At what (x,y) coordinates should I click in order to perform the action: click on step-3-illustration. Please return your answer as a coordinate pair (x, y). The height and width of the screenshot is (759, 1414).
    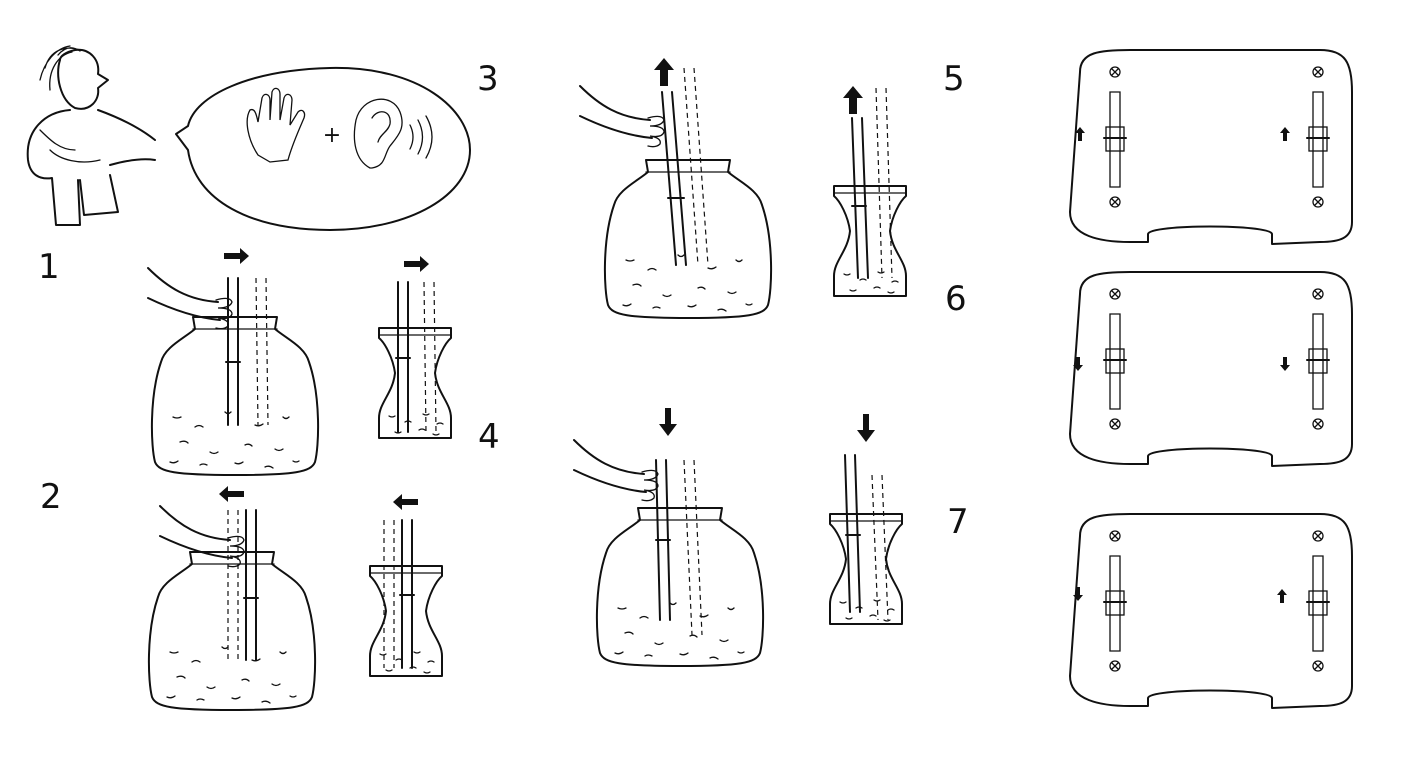
    Looking at the image, I should click on (743, 188).